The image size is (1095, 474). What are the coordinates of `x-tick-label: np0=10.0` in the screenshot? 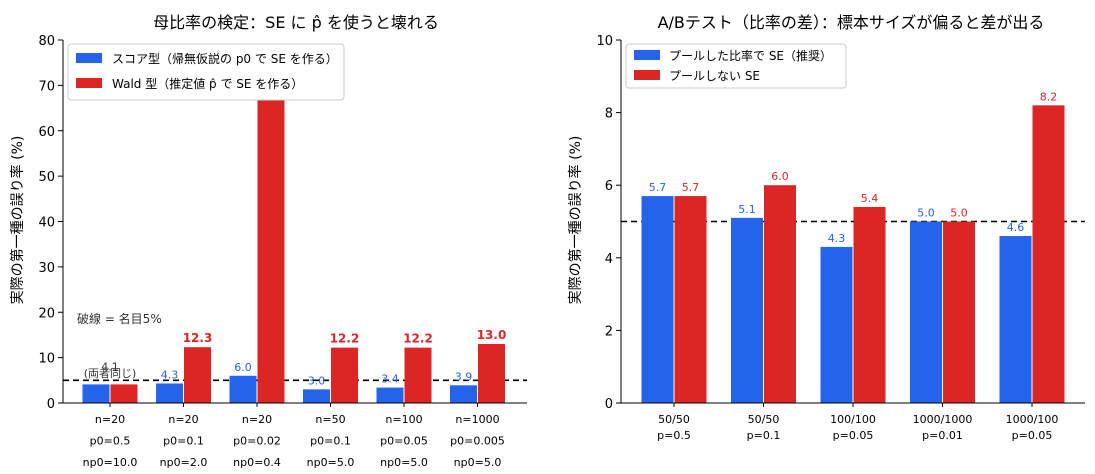 It's located at (110, 462).